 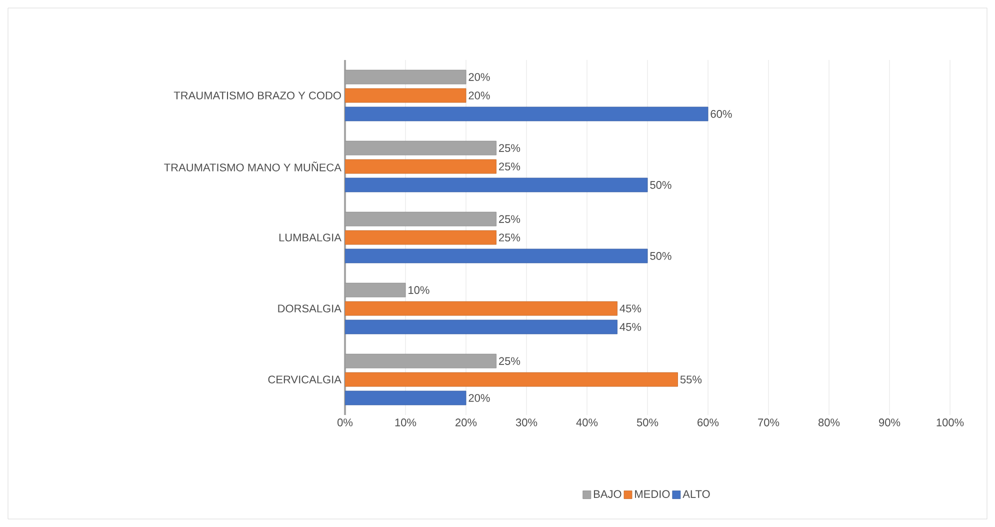 I want to click on x-tick-label: 30%, so click(x=527, y=422).